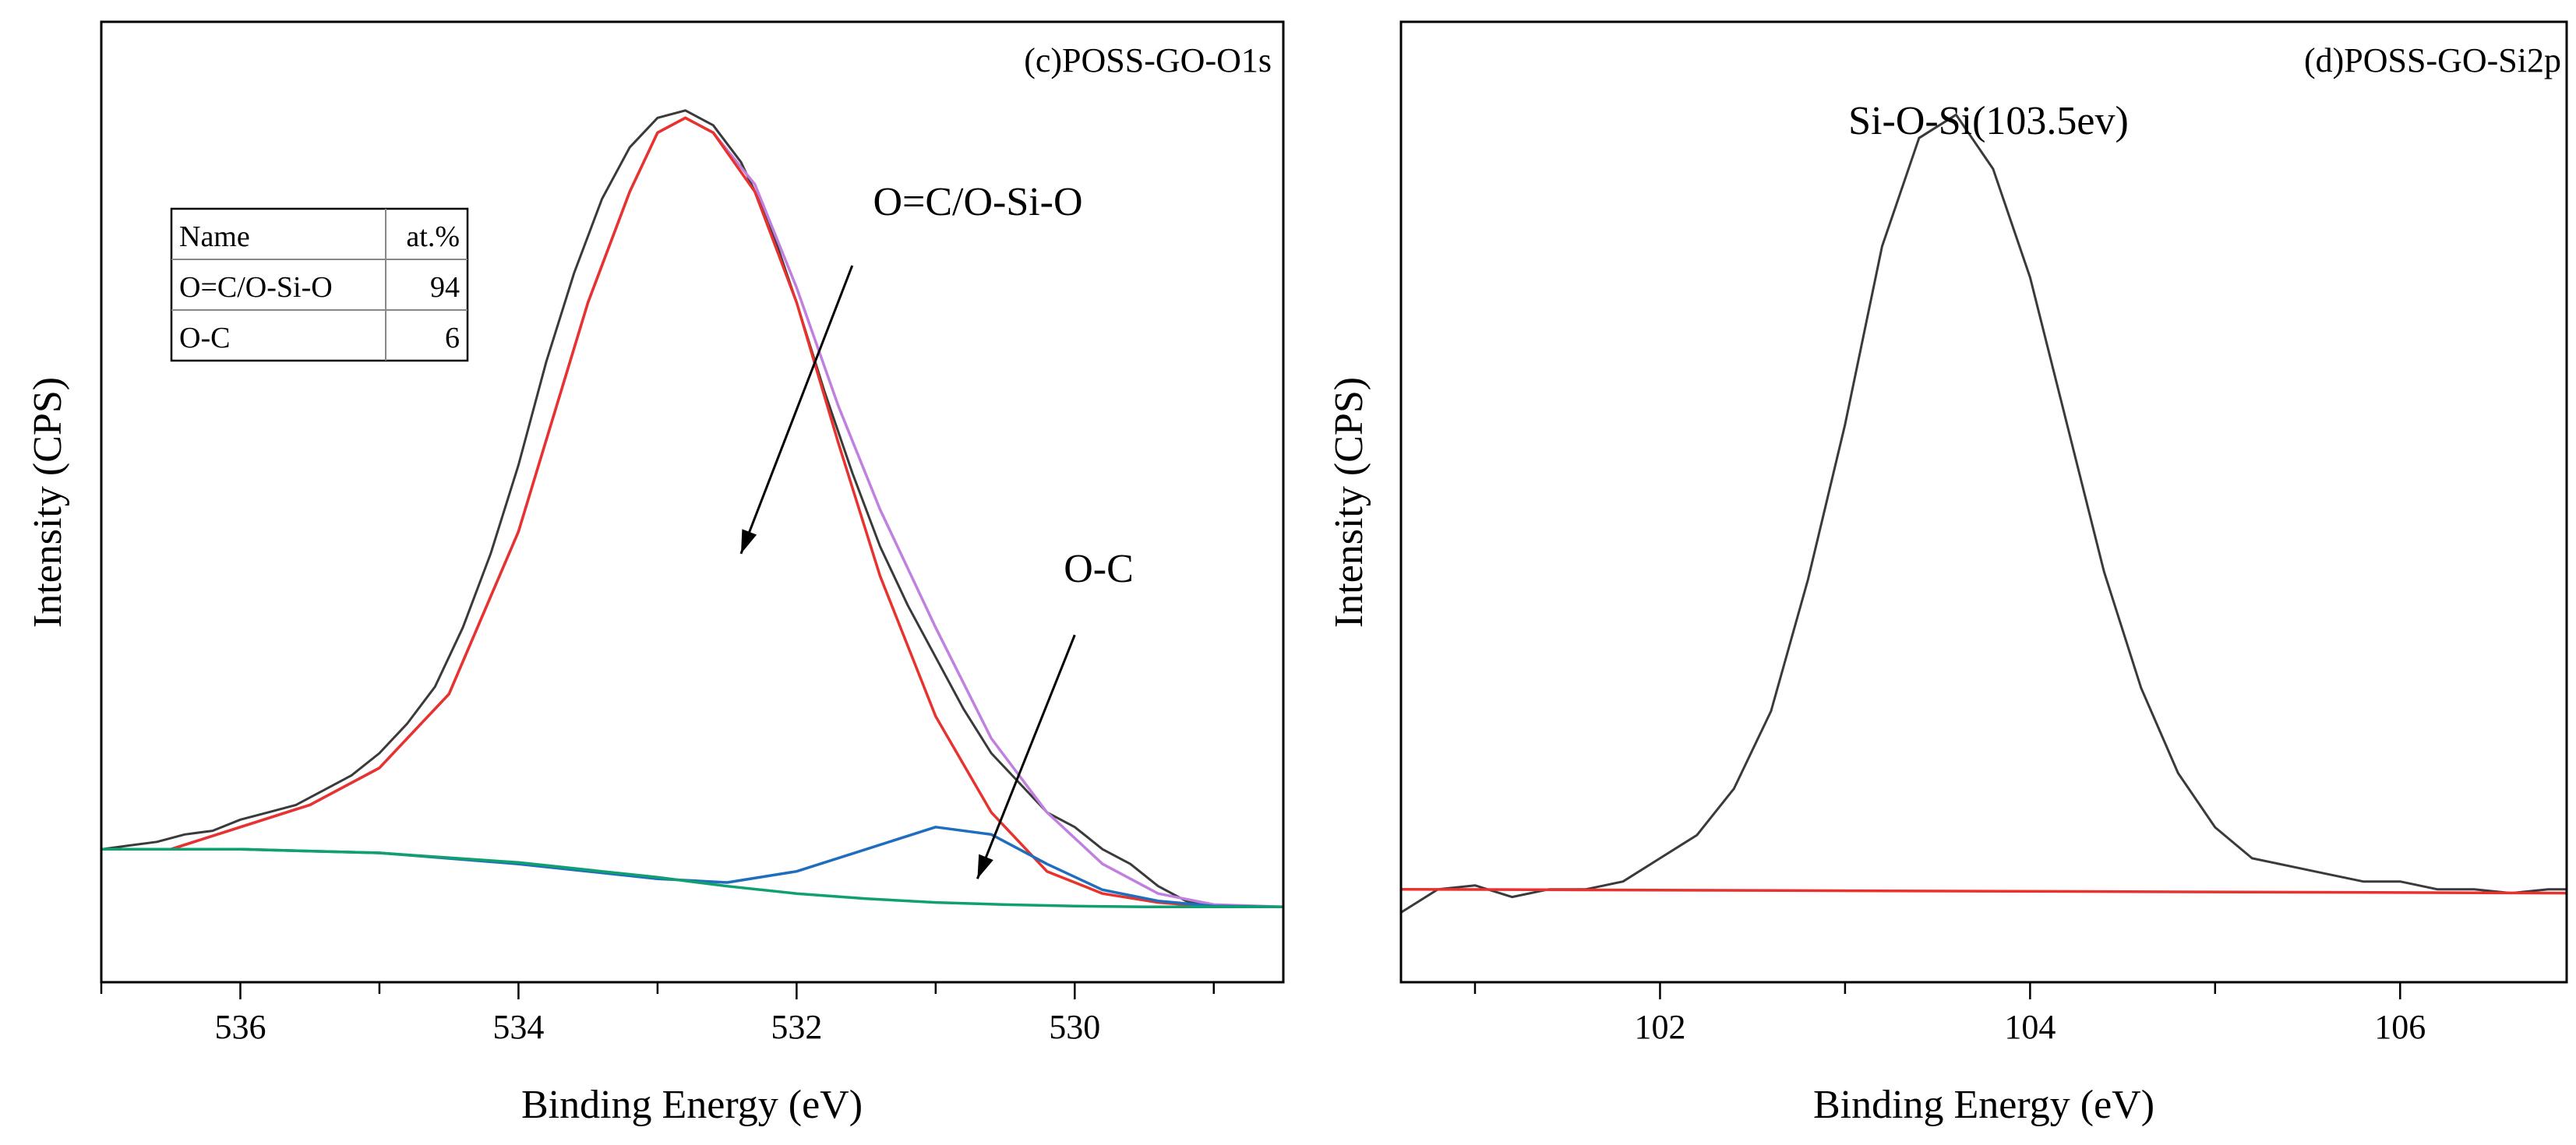 The image size is (2576, 1145). I want to click on o1s-arrows, so click(907, 572).